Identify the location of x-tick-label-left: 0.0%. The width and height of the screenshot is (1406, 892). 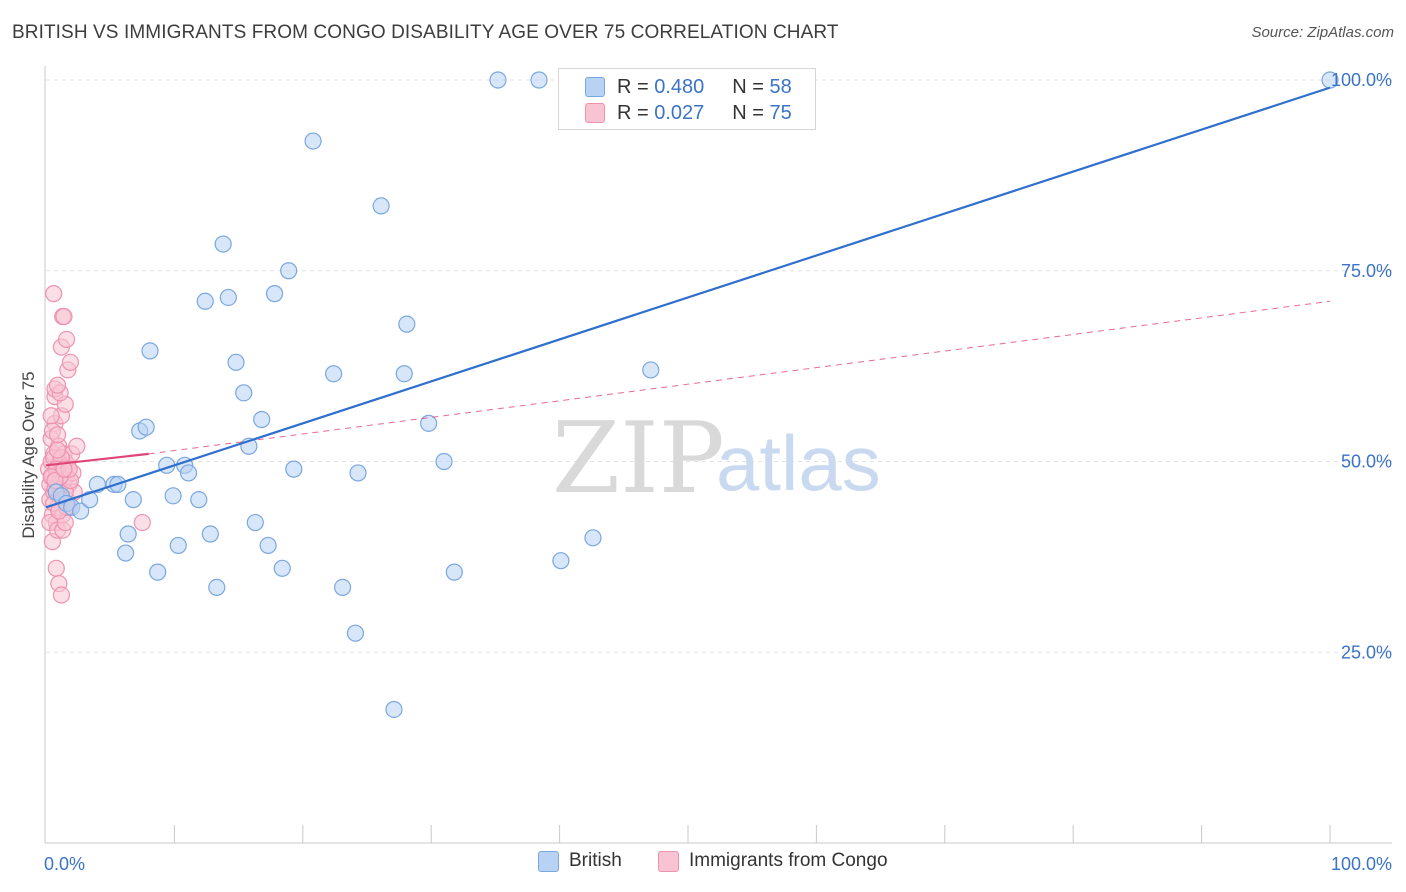
(64, 864).